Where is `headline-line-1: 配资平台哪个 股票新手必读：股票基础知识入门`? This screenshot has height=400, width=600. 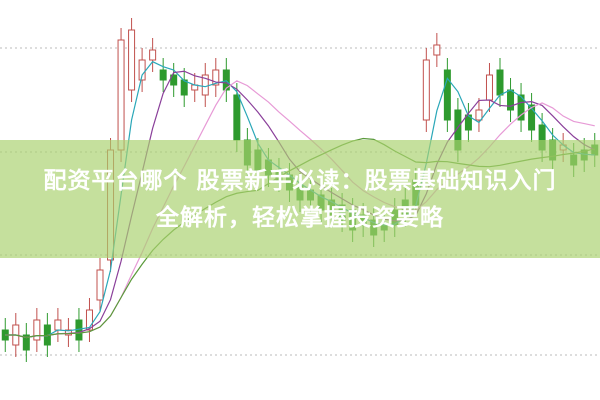 headline-line-1: 配资平台哪个 股票新手必读：股票基础知识入门 is located at coordinates (300, 181).